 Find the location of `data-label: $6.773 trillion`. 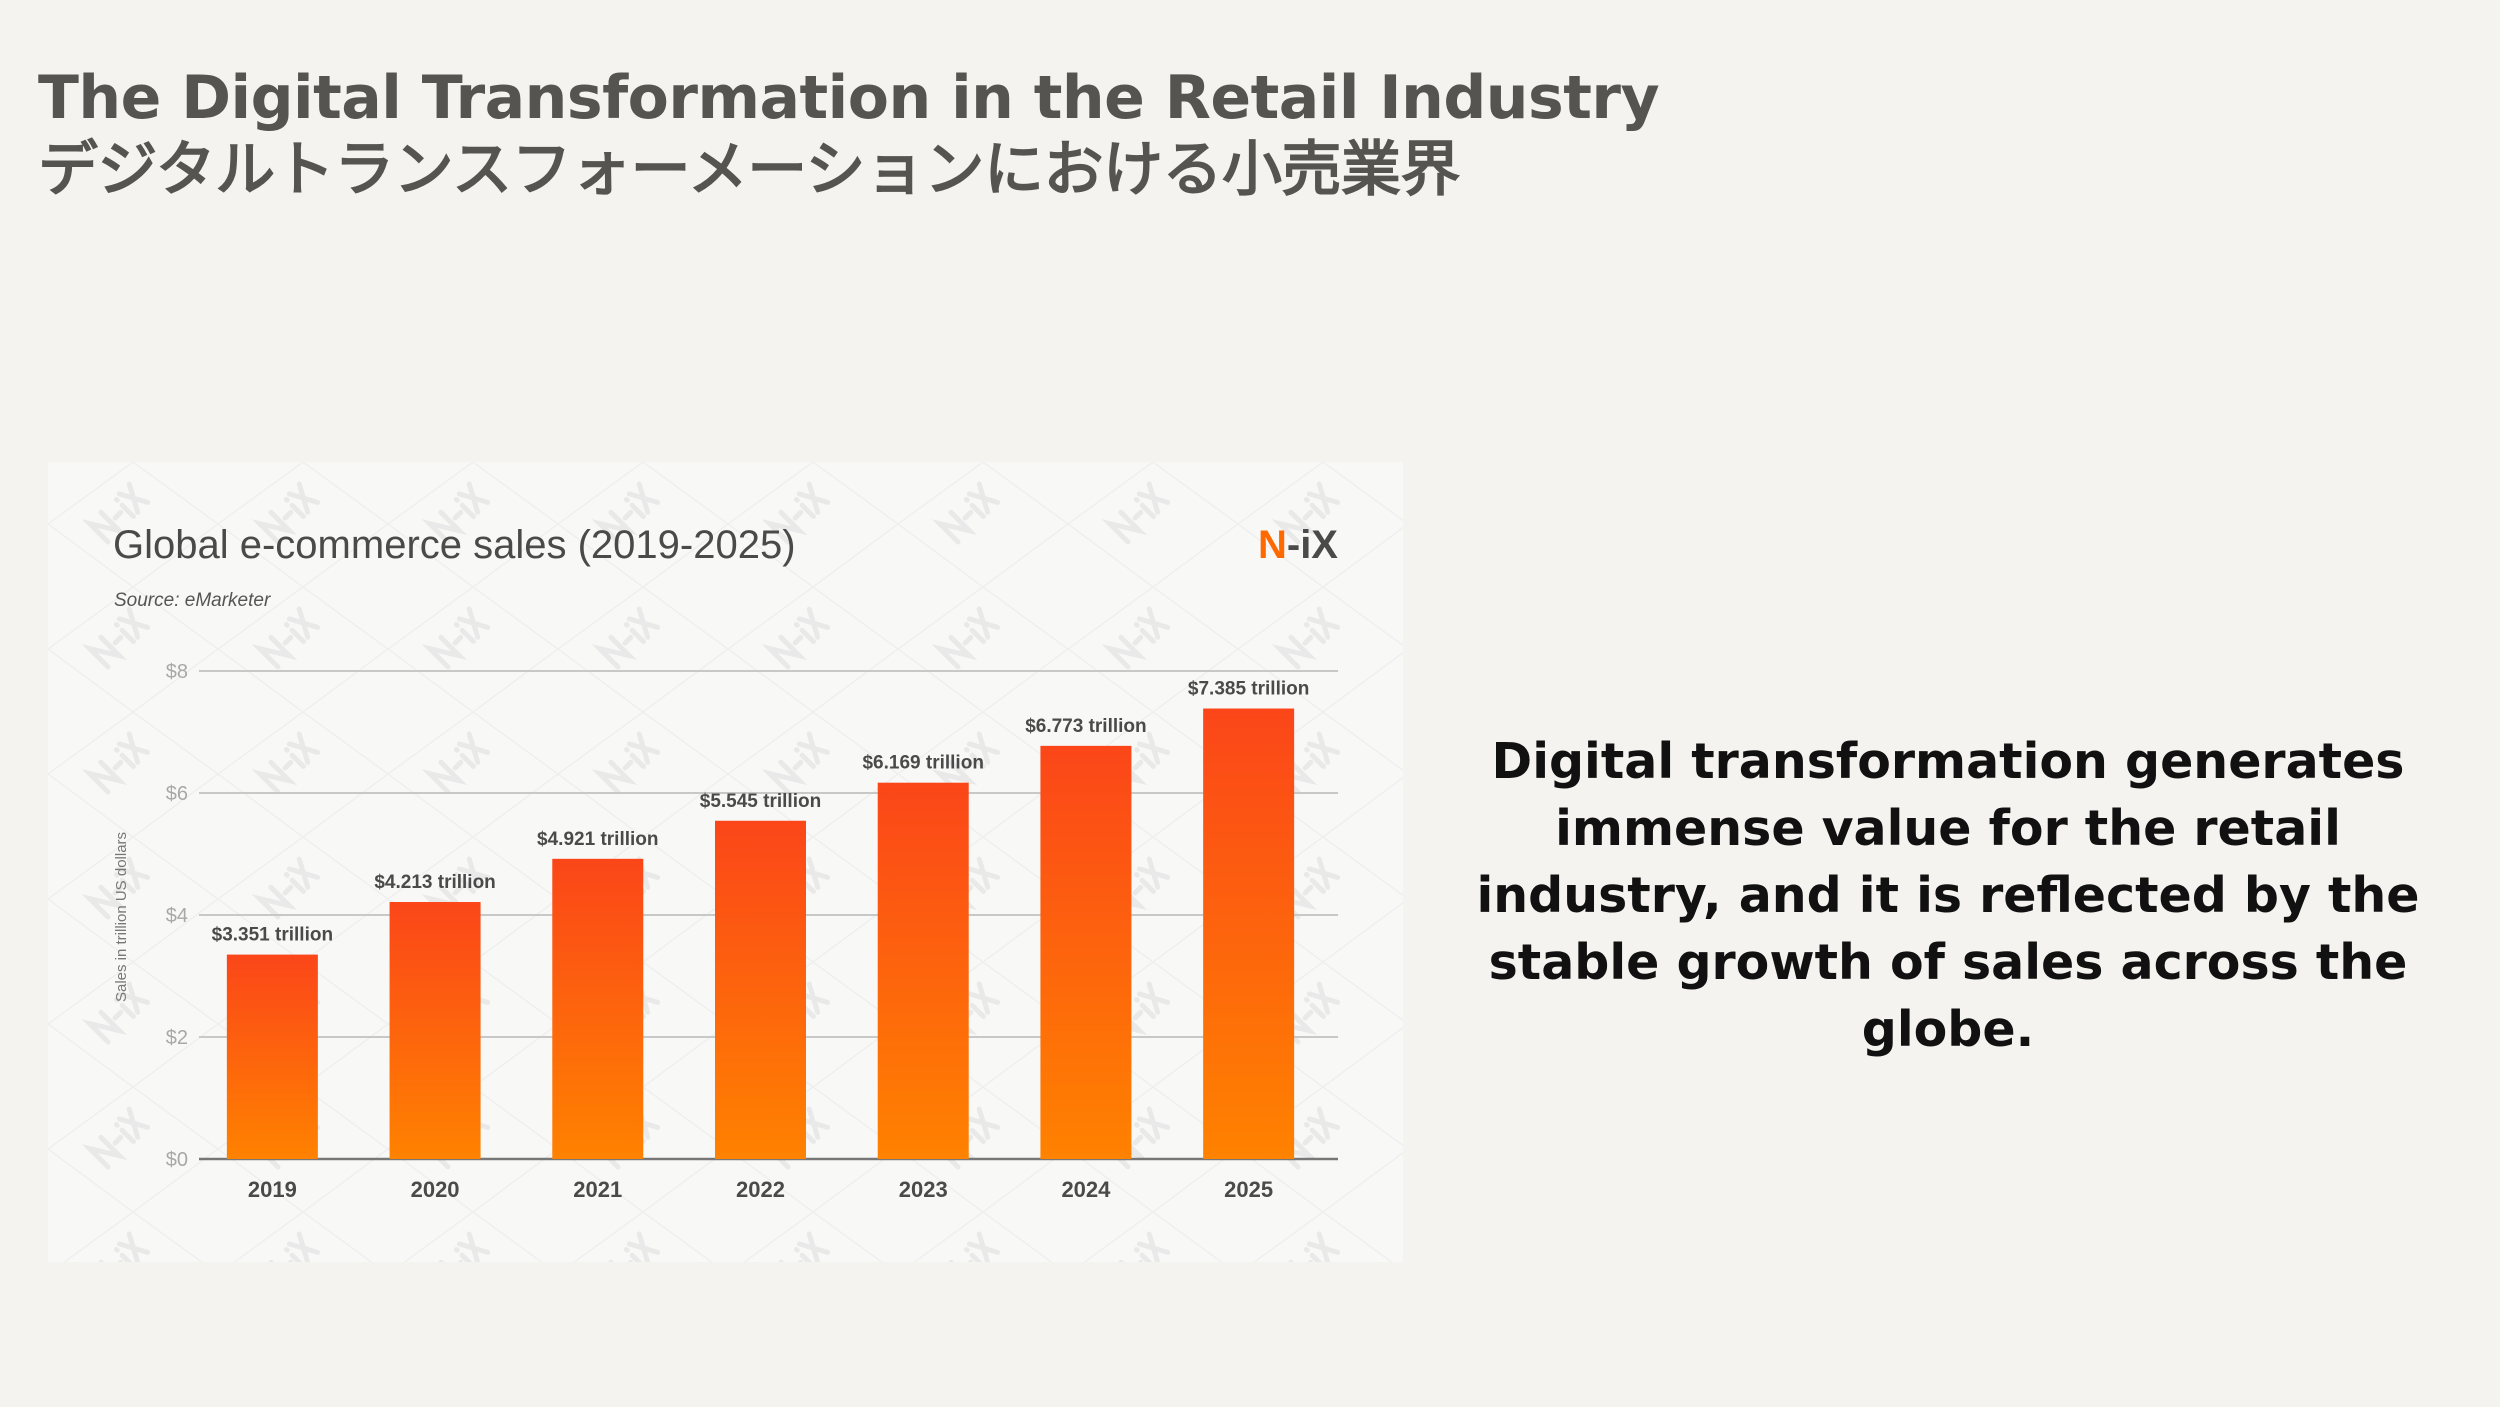

data-label: $6.773 trillion is located at coordinates (1085, 726).